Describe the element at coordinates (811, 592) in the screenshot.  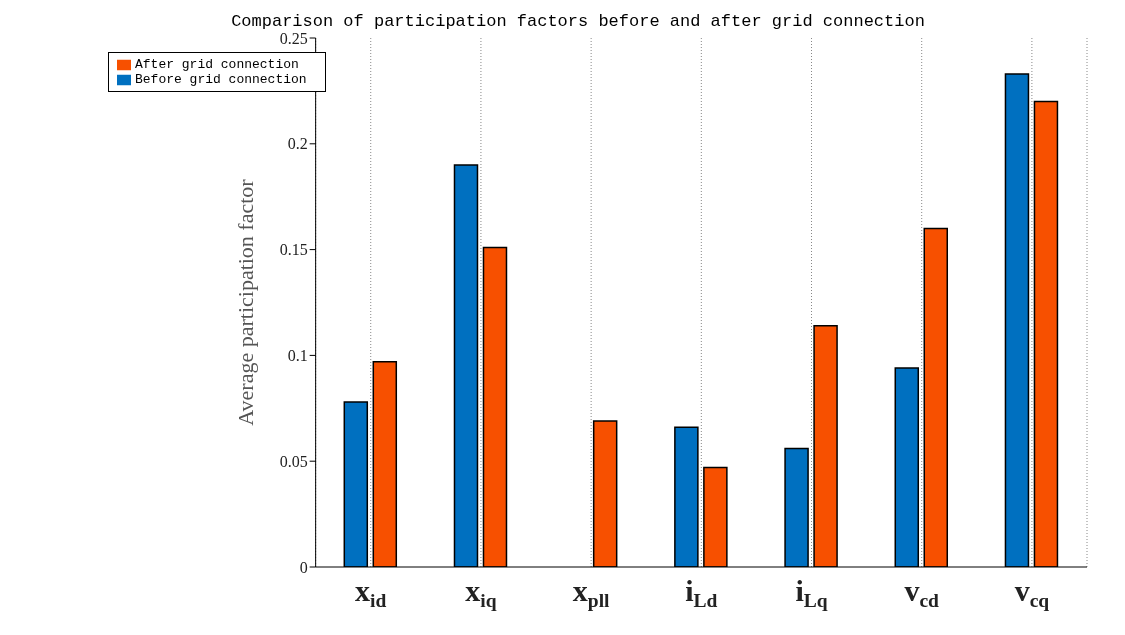
I see `x-tick-label: i$_{Lq}$` at that location.